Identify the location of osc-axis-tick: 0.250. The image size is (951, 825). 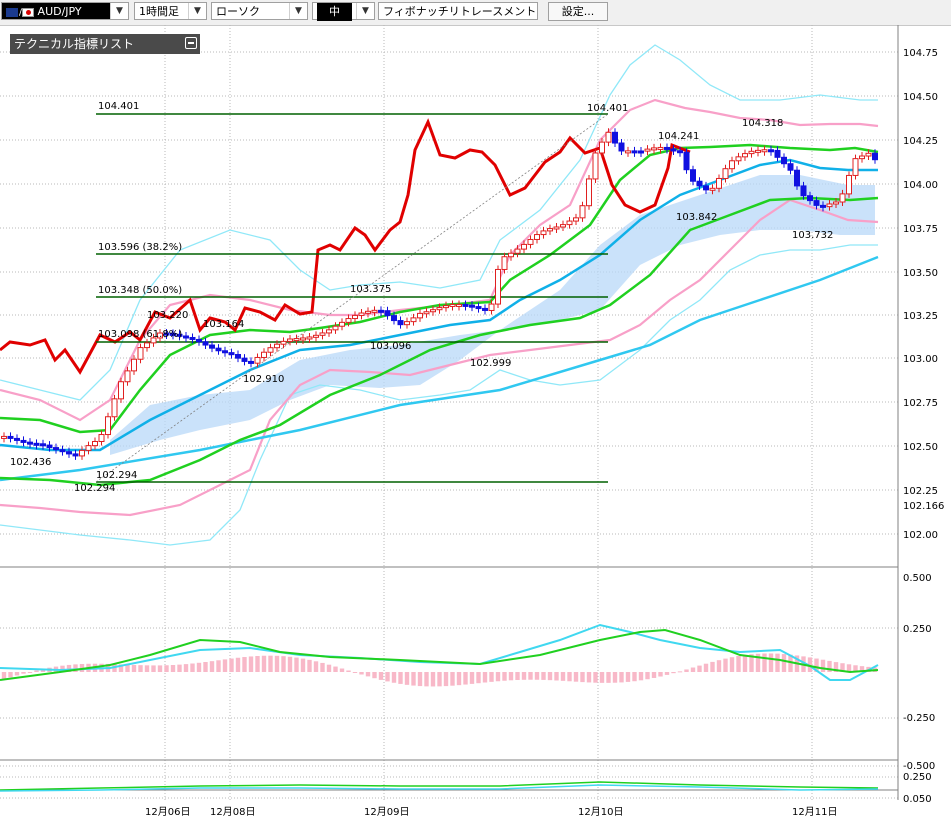
(917, 777).